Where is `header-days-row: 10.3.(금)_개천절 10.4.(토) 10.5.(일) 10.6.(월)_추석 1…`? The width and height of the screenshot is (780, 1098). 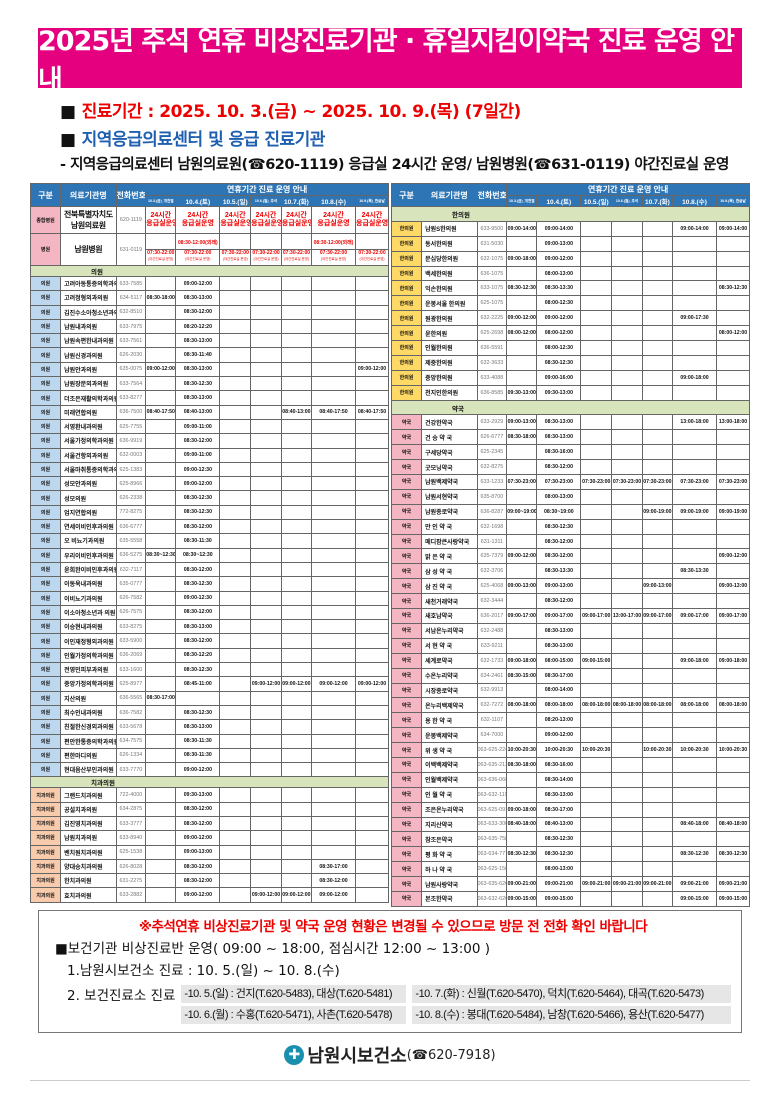 header-days-row: 10.3.(금)_개천절 10.4.(토) 10.5.(일) 10.6.(월)_추석 1… is located at coordinates (210, 201).